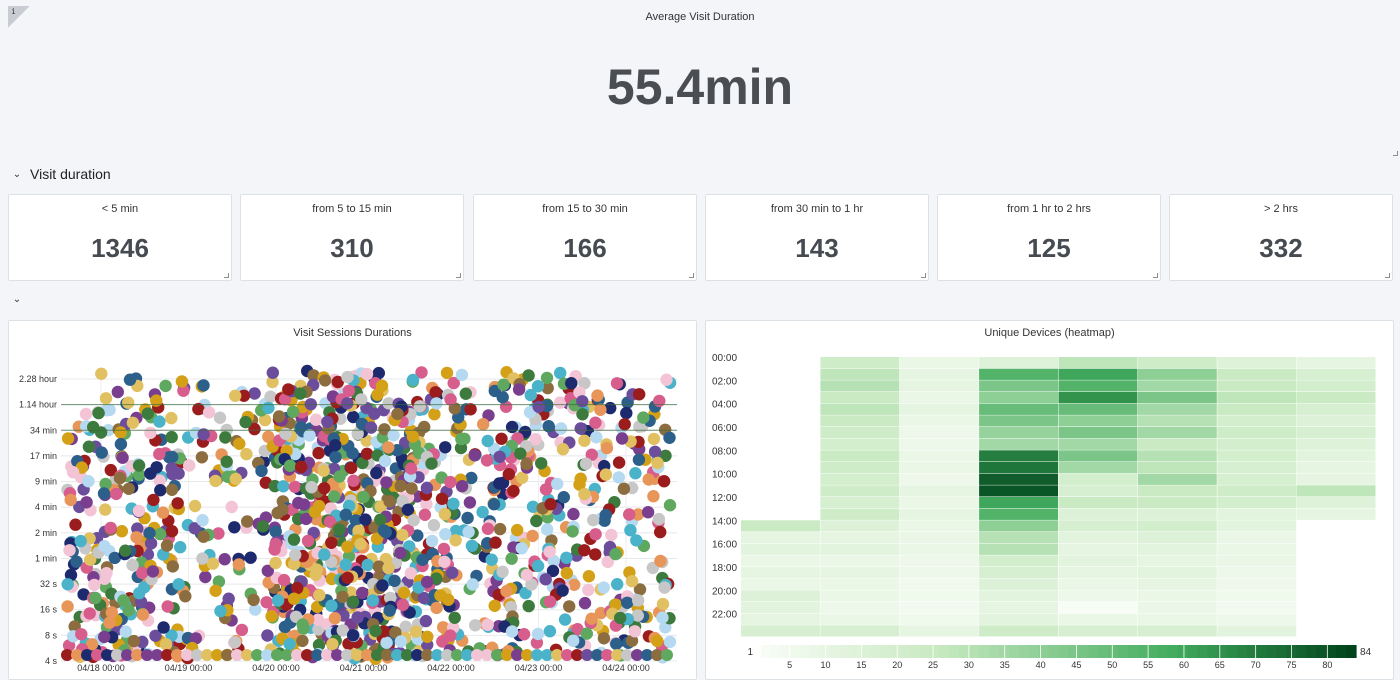  What do you see at coordinates (61, 174) in the screenshot?
I see `row-header-visit-duration: ⌄ Visit duration` at bounding box center [61, 174].